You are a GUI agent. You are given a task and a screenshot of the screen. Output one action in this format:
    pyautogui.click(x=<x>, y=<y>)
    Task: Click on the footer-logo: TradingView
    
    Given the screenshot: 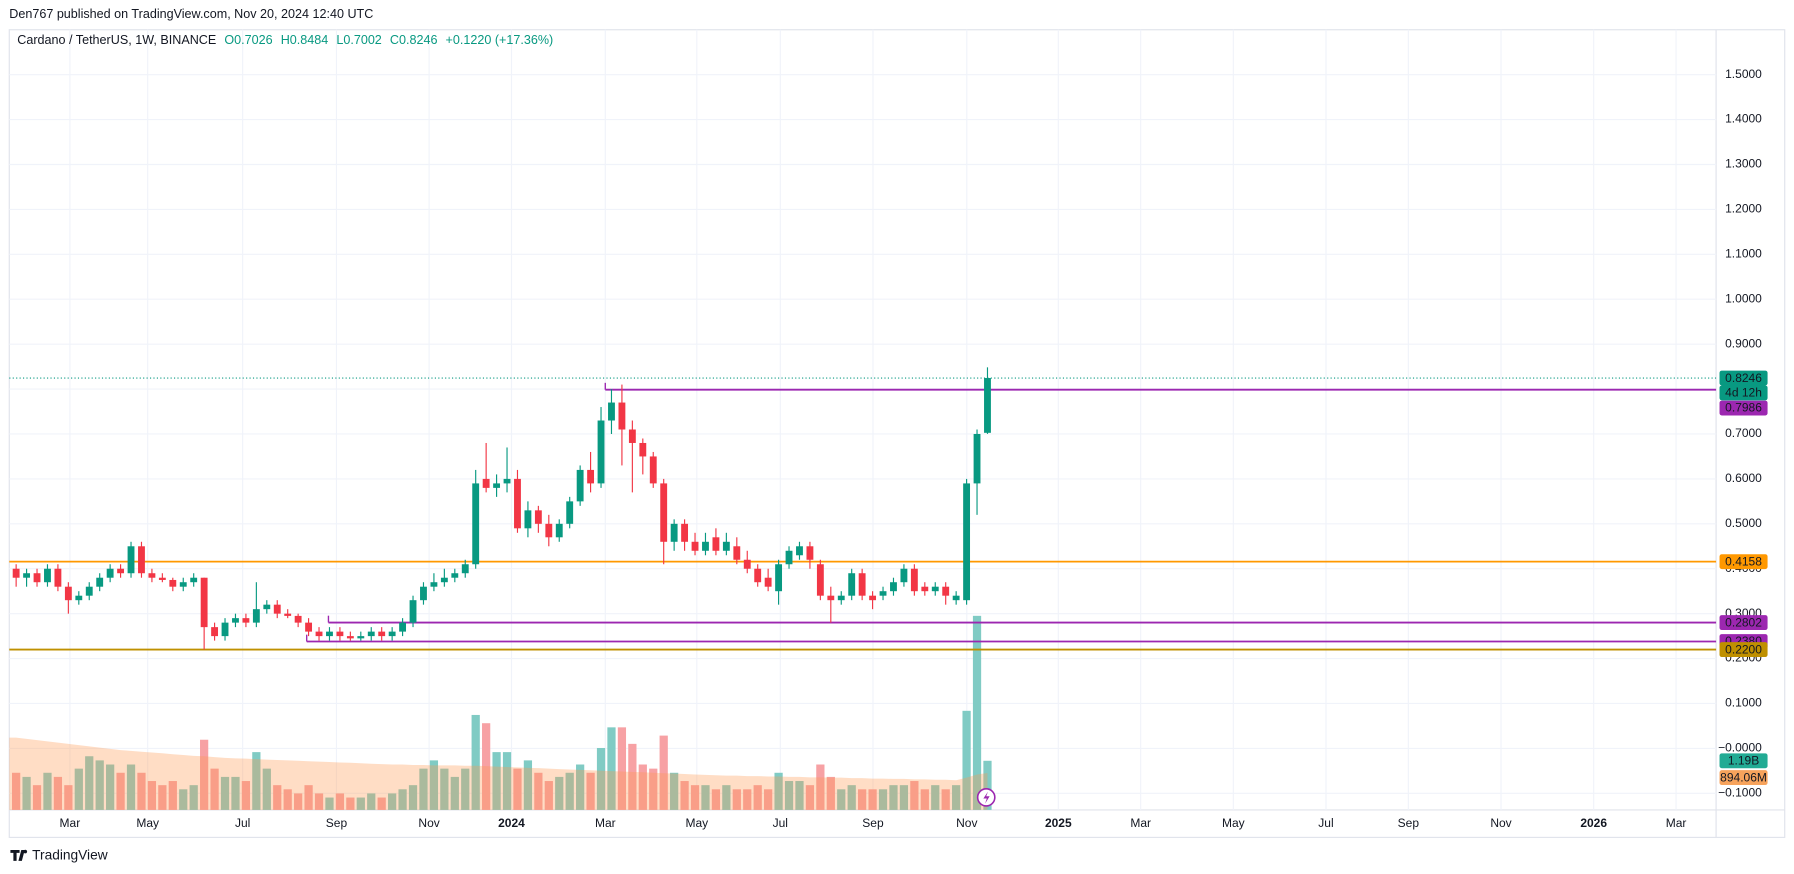 What is the action you would take?
    pyautogui.click(x=70, y=854)
    